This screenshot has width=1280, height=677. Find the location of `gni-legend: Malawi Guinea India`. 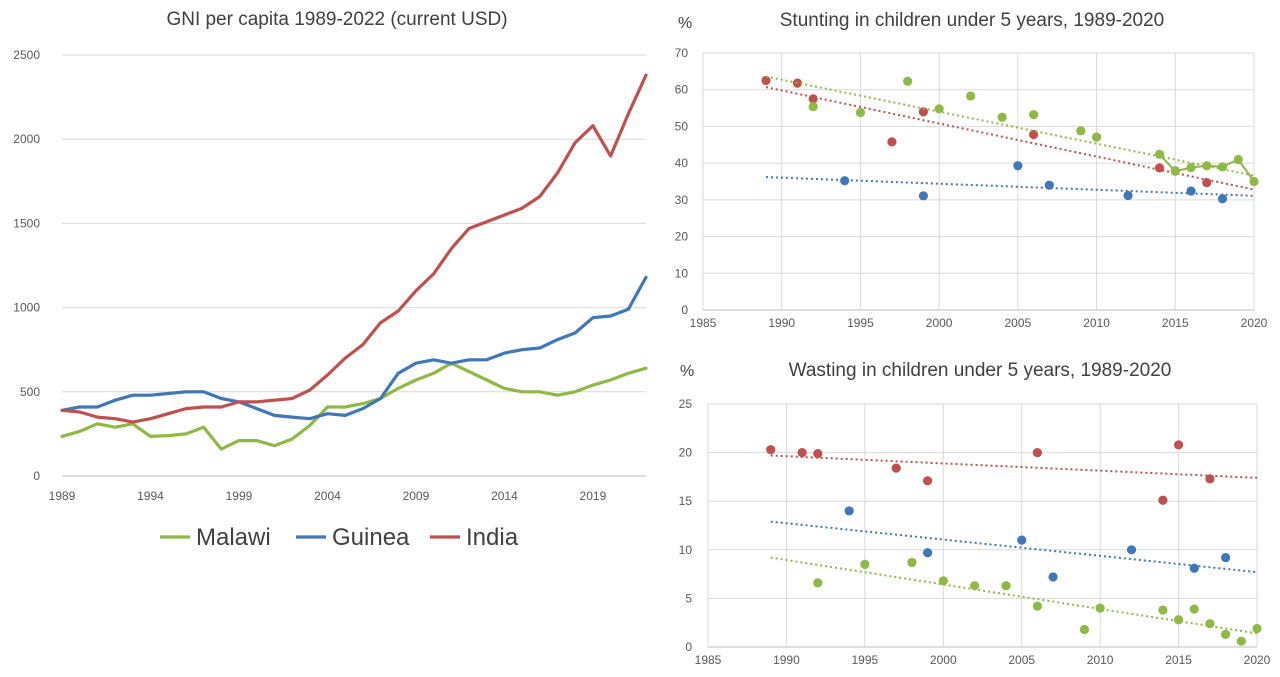

gni-legend: Malawi Guinea India is located at coordinates (339, 537).